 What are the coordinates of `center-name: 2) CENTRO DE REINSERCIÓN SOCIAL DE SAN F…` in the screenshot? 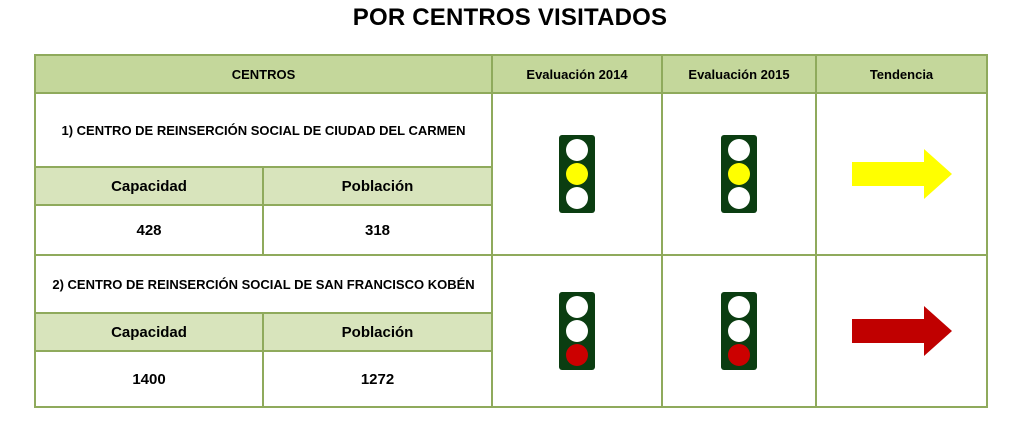 It's located at (263, 284).